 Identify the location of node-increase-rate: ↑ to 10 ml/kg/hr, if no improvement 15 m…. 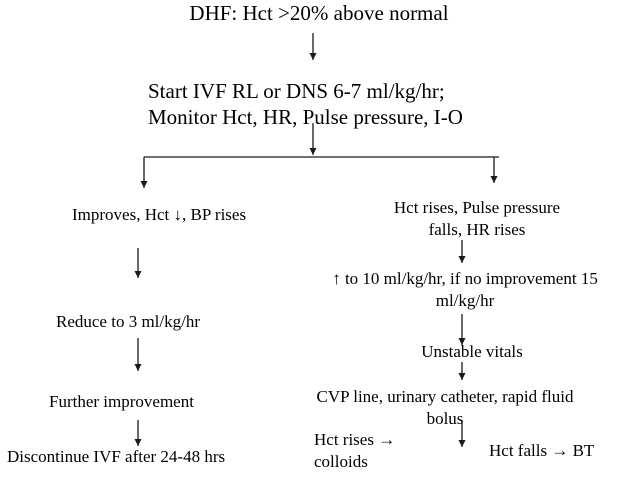
(465, 290).